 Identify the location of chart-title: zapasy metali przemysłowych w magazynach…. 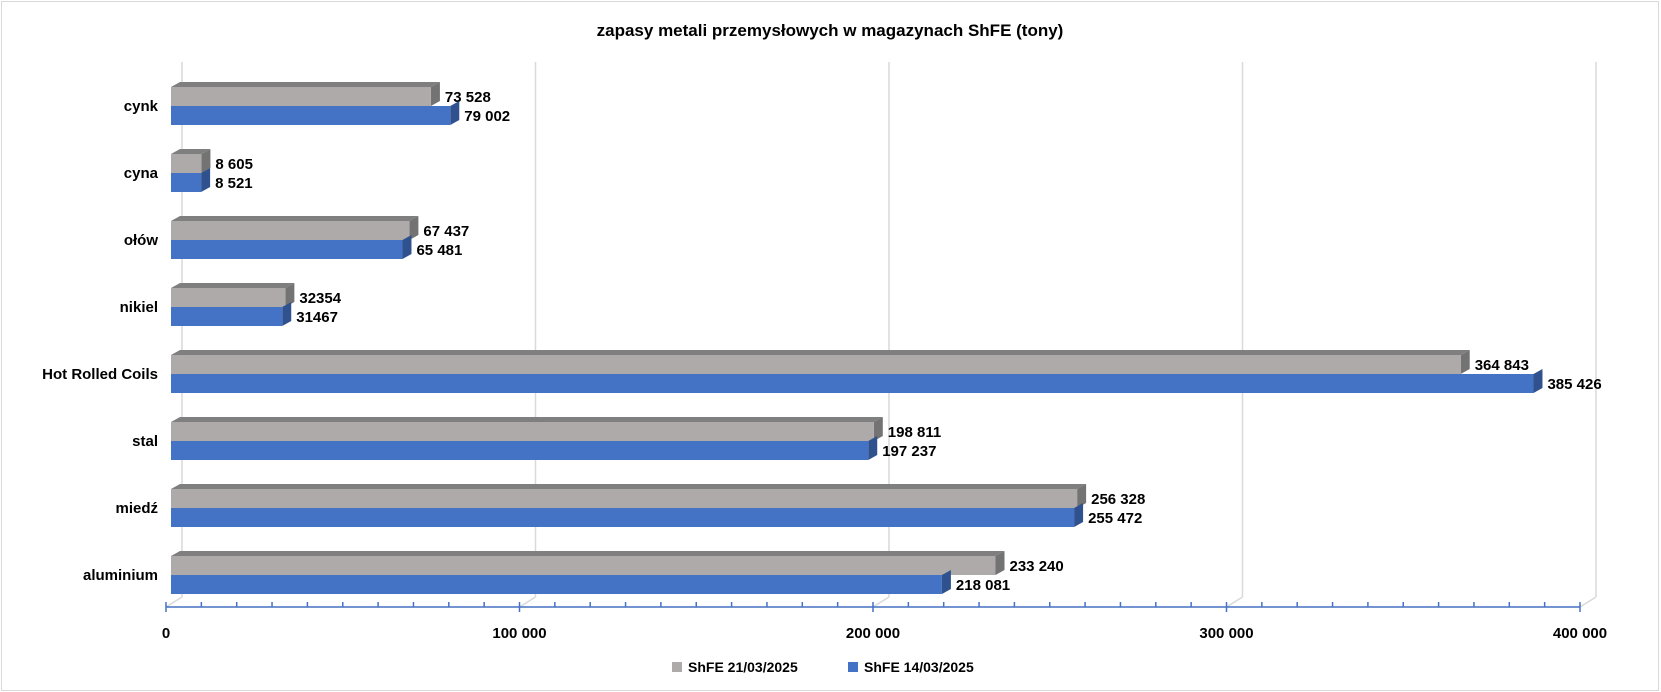
(830, 30).